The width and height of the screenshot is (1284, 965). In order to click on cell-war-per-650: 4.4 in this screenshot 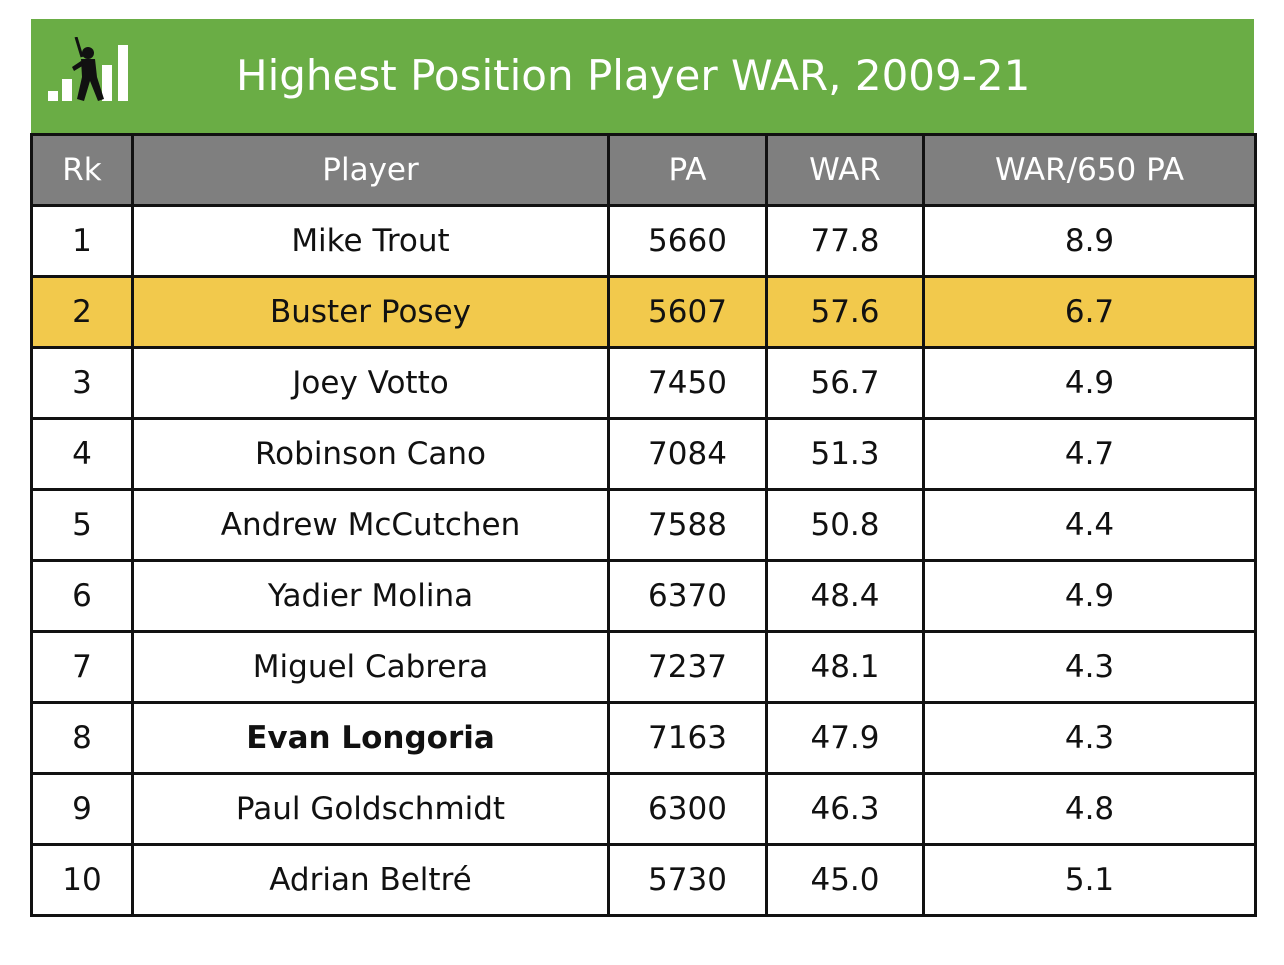, I will do `click(1089, 525)`.